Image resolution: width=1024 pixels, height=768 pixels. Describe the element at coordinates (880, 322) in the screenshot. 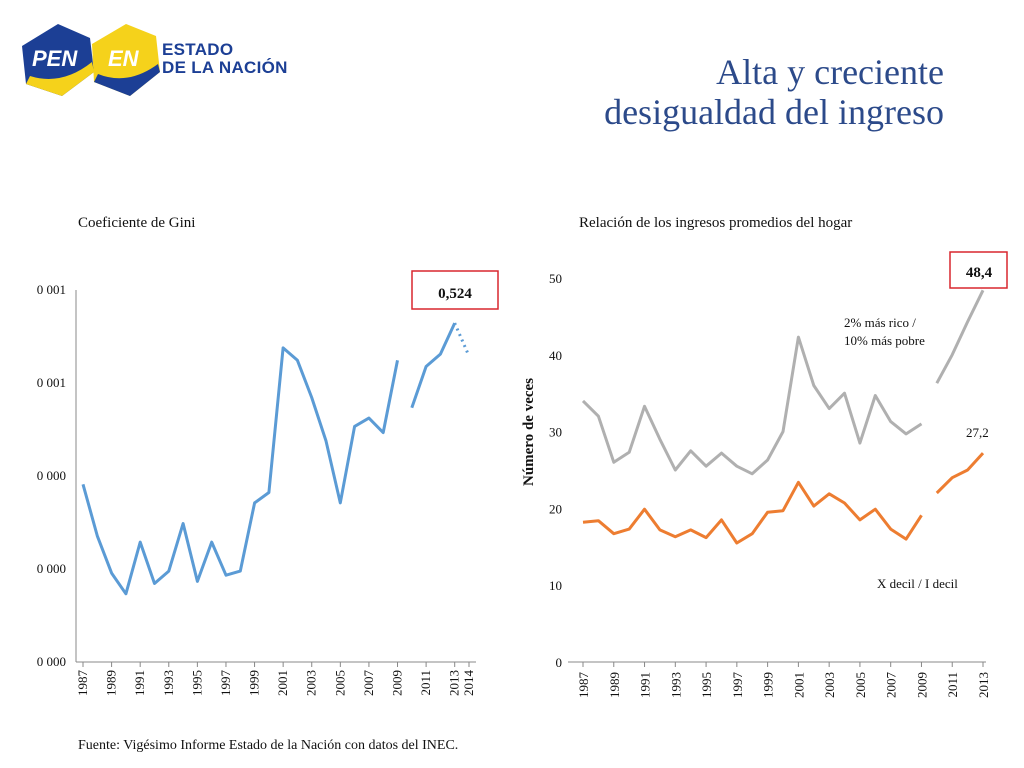

I see `rich-series-label-line-1: 2% más rico /` at that location.